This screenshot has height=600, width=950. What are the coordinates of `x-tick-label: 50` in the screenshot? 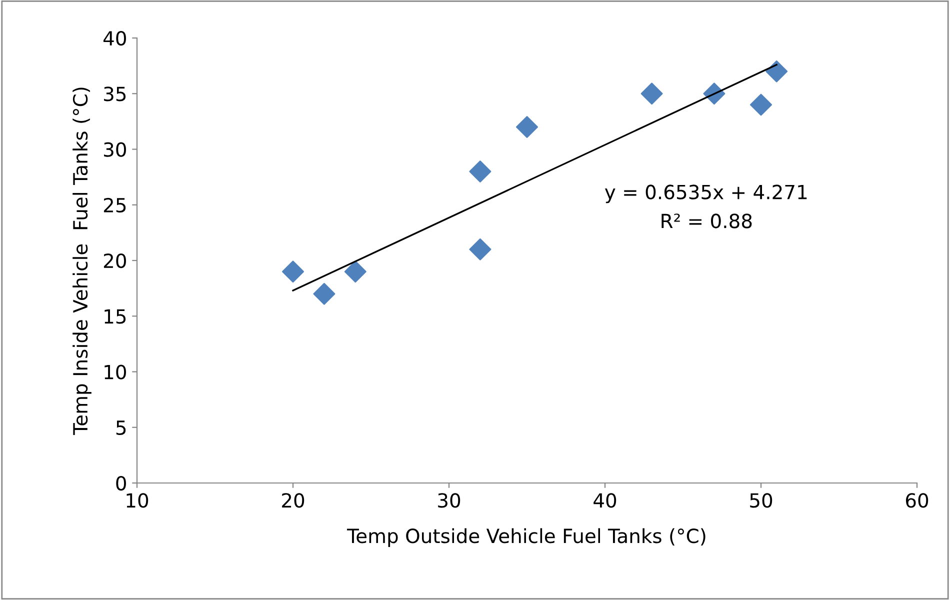 It's located at (761, 500).